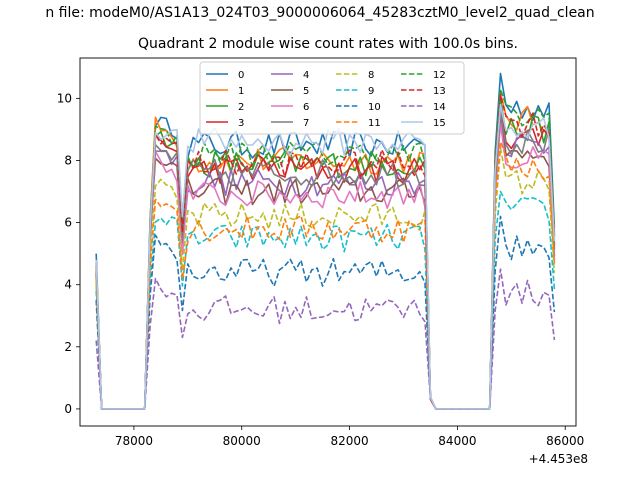 The image size is (640, 480). Describe the element at coordinates (558, 459) in the screenshot. I see `x-axis-offset-label: +4.453e8` at that location.